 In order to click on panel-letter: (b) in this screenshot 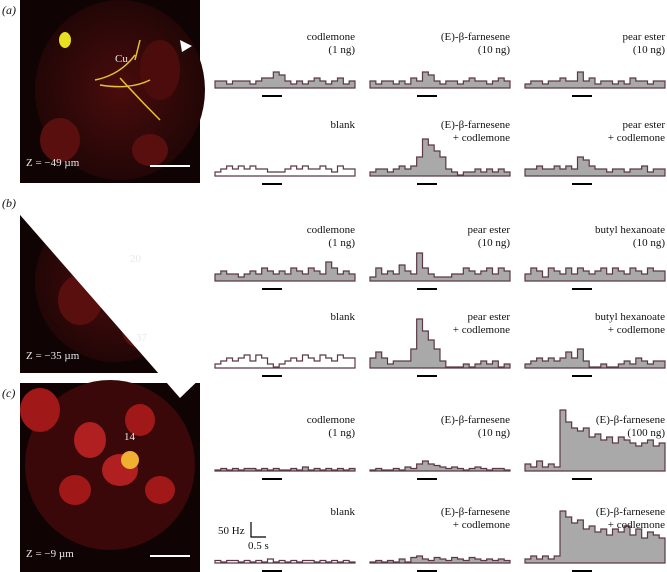, I will do `click(9, 203)`.